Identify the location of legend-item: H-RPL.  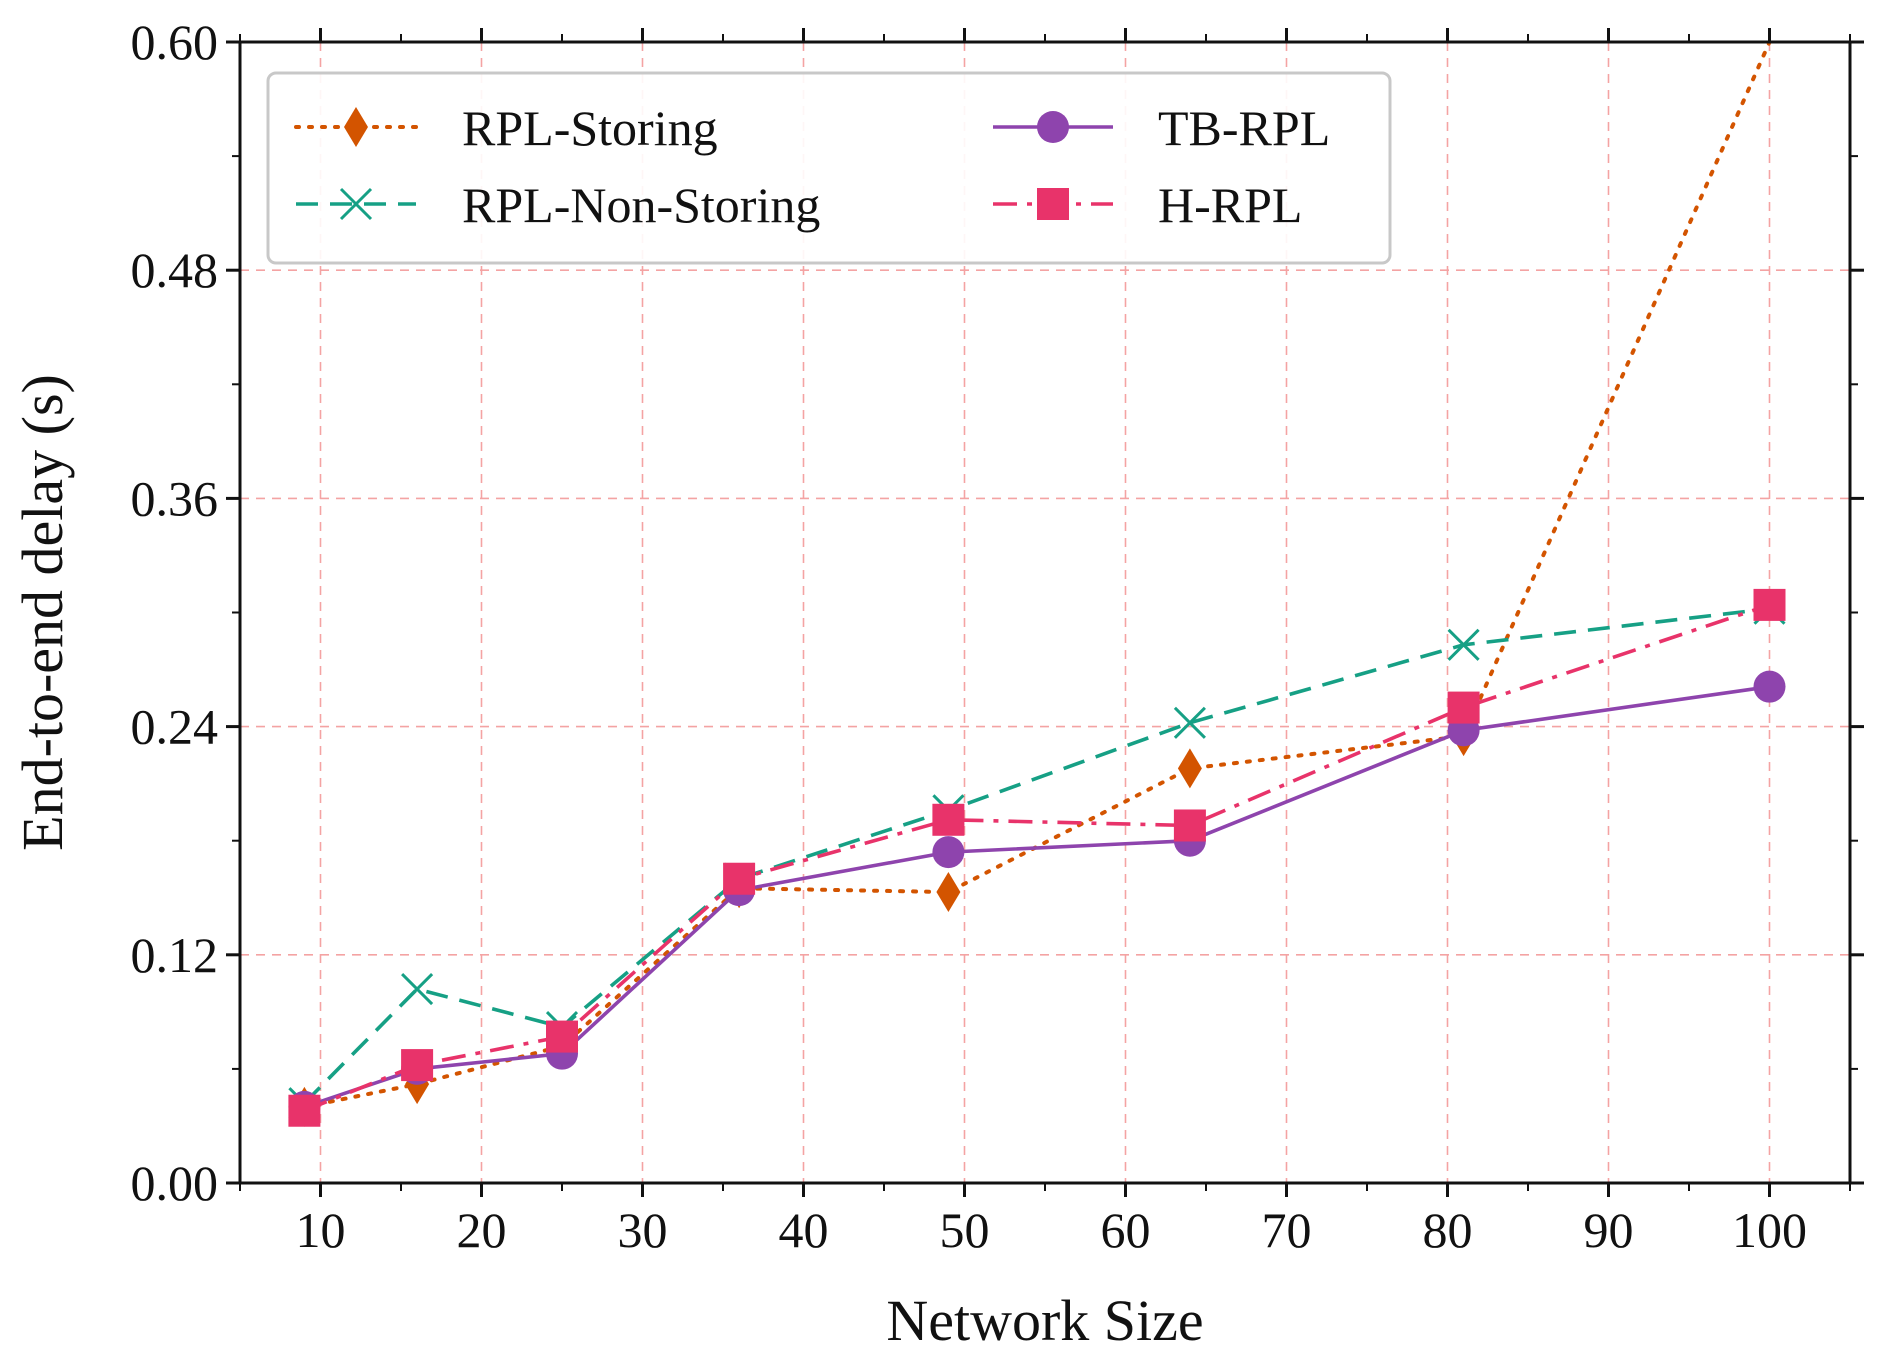
(1147, 205).